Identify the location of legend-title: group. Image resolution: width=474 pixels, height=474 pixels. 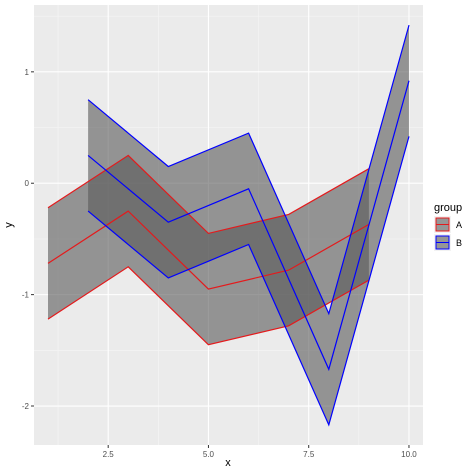
(448, 208).